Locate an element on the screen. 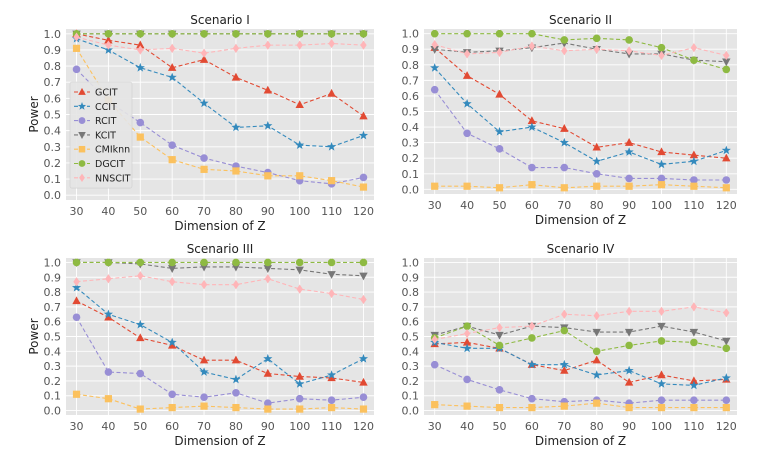  x-axis-label: Dimension of Z is located at coordinates (580, 220).